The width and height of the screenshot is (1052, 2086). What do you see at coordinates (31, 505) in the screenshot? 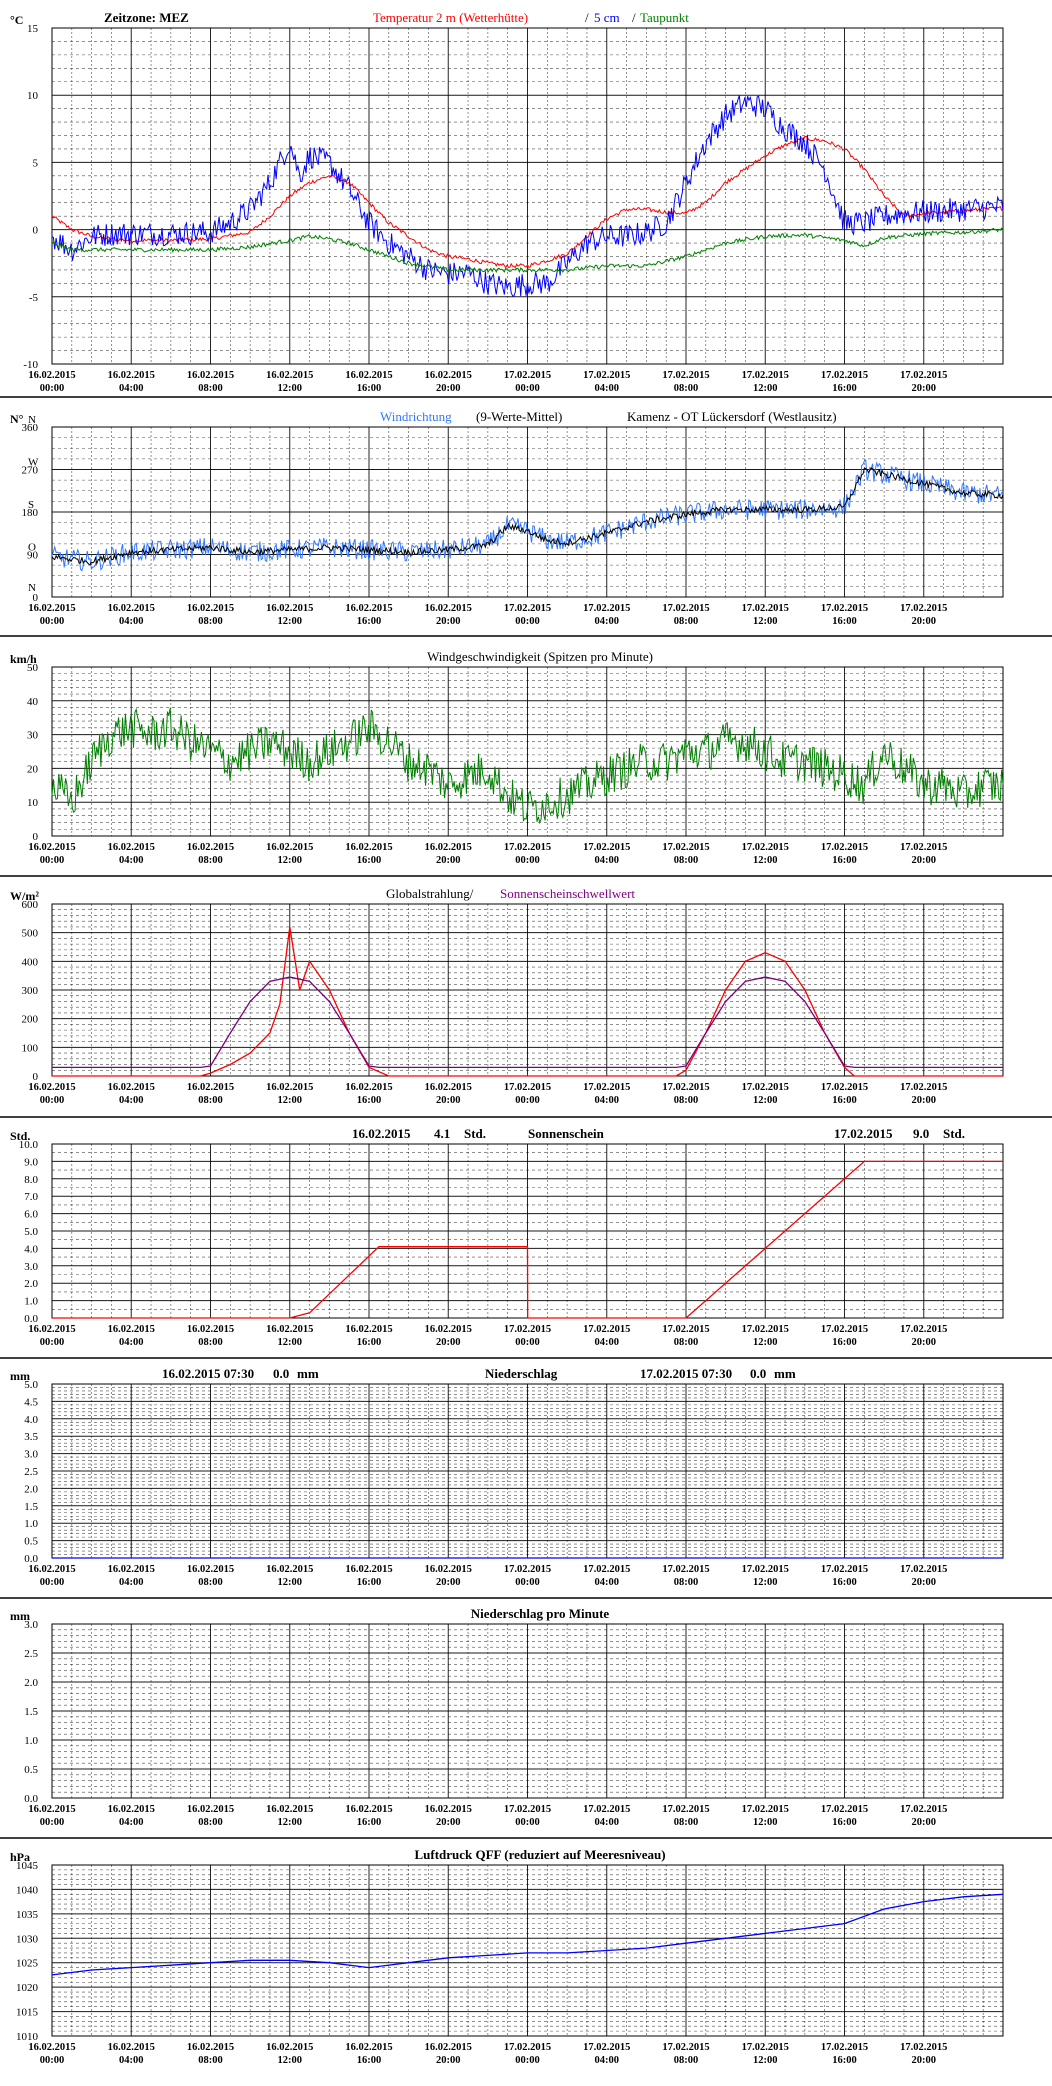
I see `compass-label: S` at bounding box center [31, 505].